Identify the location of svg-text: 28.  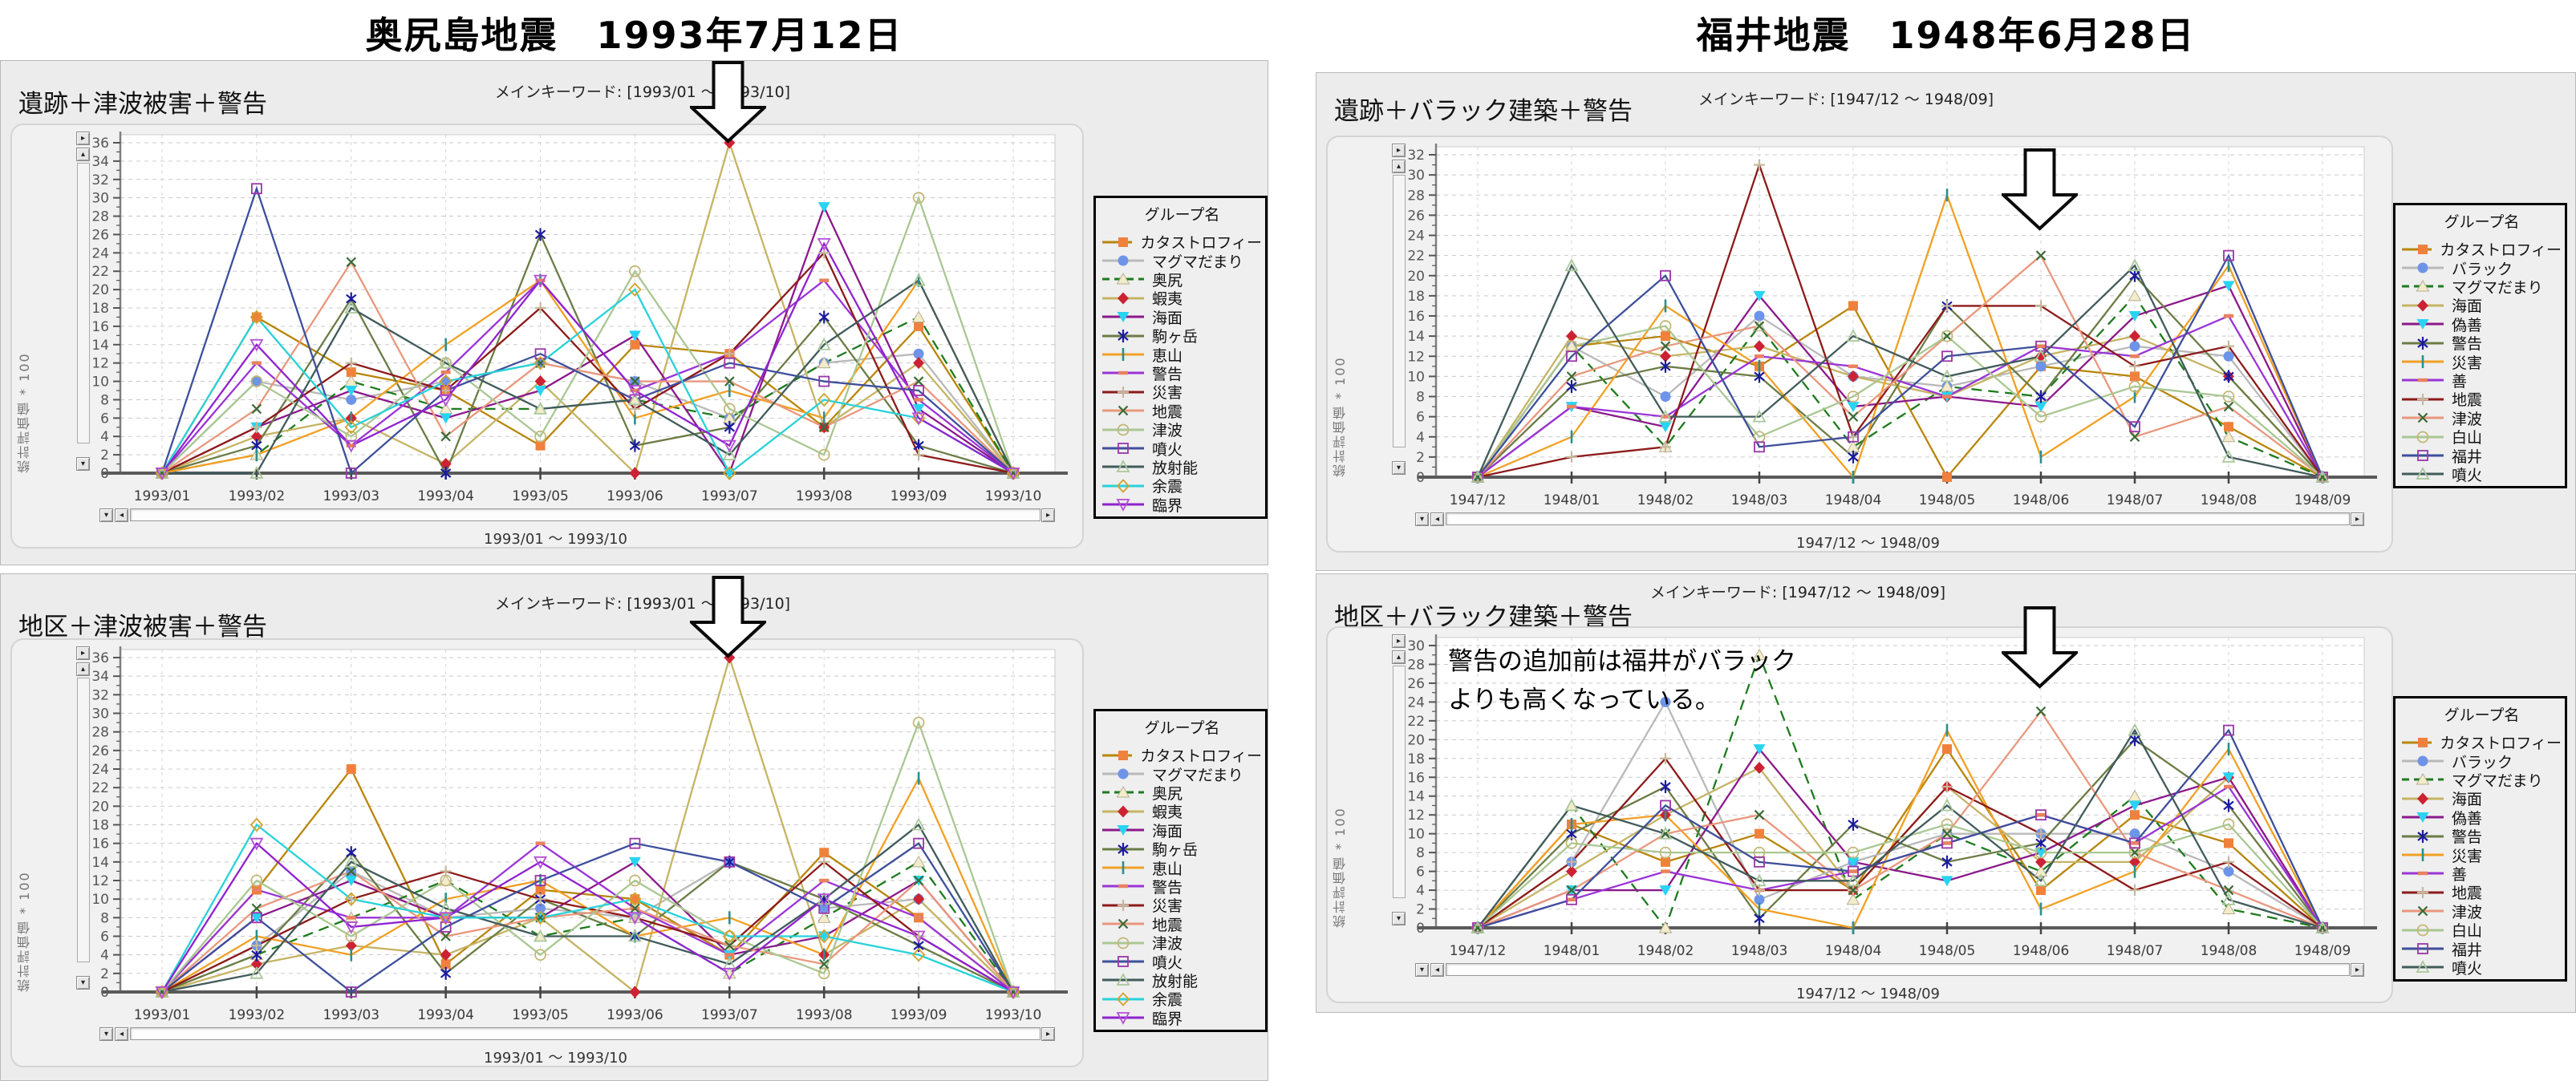
(1416, 665).